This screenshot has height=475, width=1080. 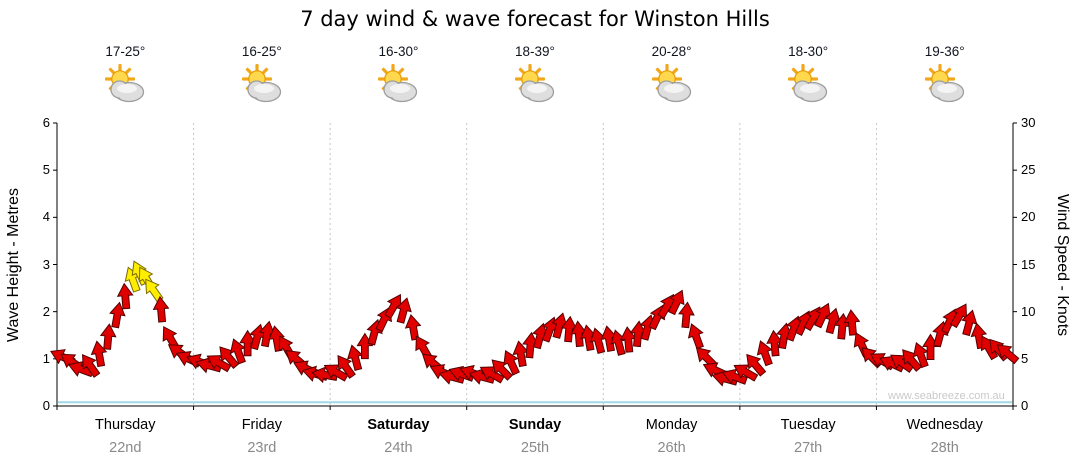 I want to click on right-tick-label: 30, so click(x=1028, y=122).